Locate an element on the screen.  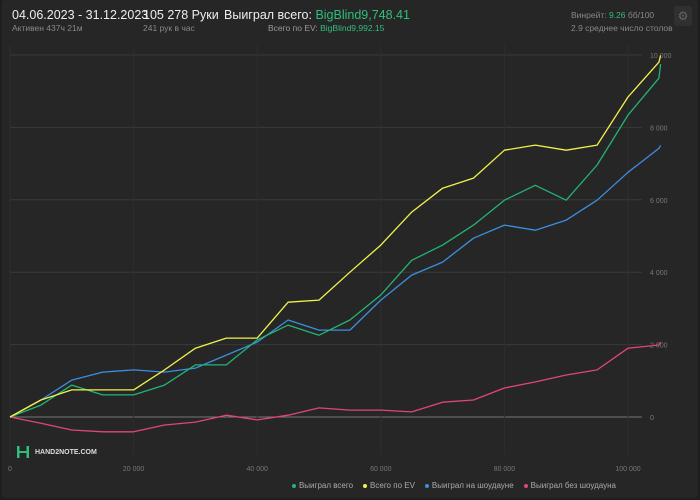
legend-label: Выиграл на шоудауне is located at coordinates (472, 485).